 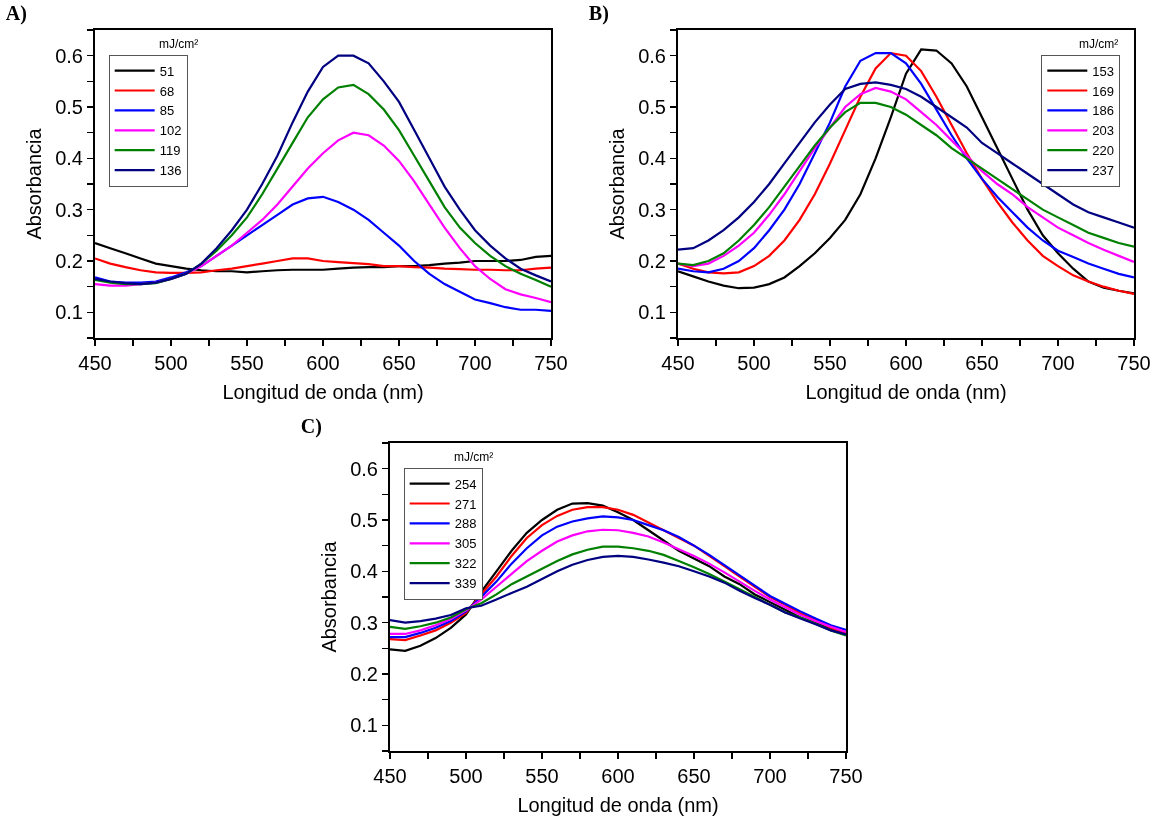 What do you see at coordinates (1103, 111) in the screenshot?
I see `legend-label: 186` at bounding box center [1103, 111].